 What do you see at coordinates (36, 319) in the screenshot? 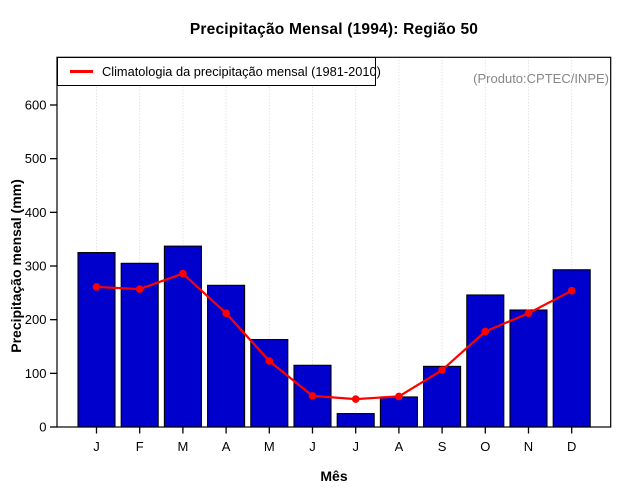
I see `y-tick-label: 200` at bounding box center [36, 319].